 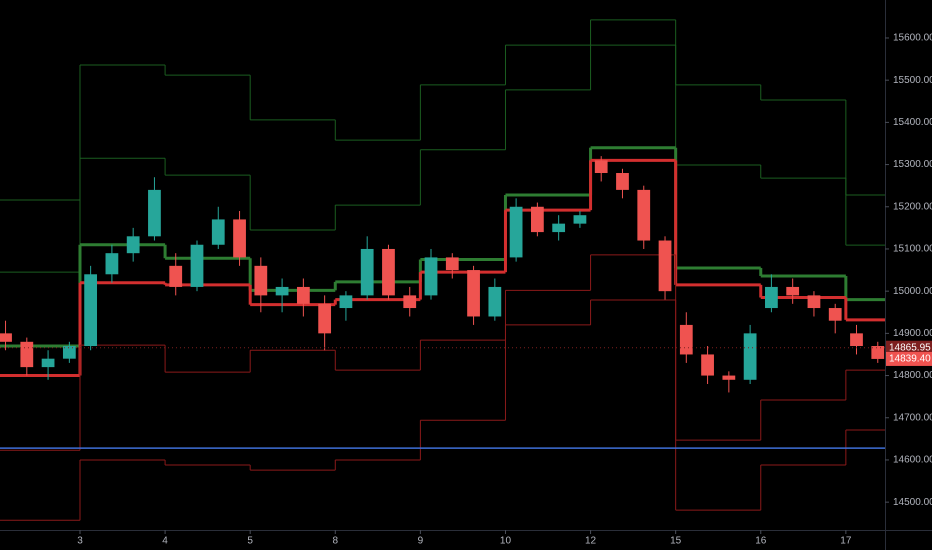 What do you see at coordinates (165, 541) in the screenshot?
I see `x-tick-label: 4` at bounding box center [165, 541].